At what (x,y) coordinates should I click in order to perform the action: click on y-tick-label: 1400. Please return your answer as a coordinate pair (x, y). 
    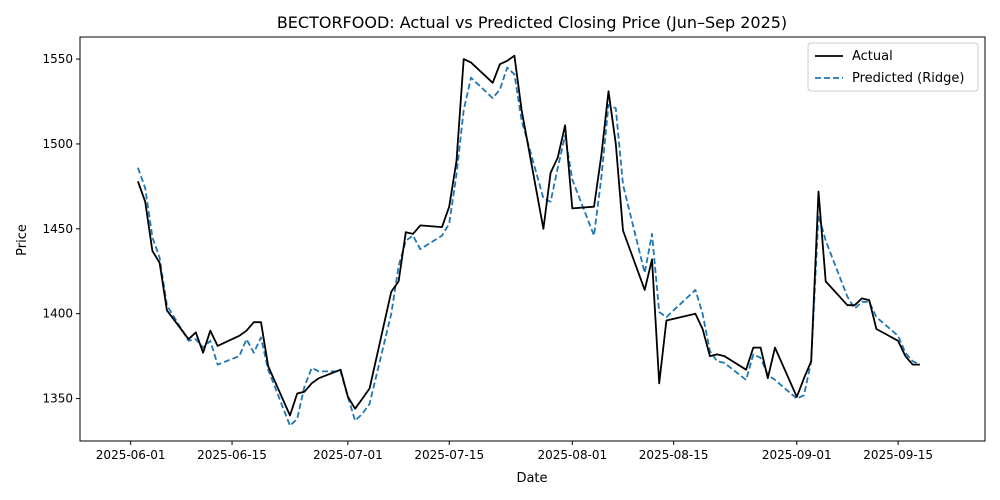
    Looking at the image, I should click on (57, 314).